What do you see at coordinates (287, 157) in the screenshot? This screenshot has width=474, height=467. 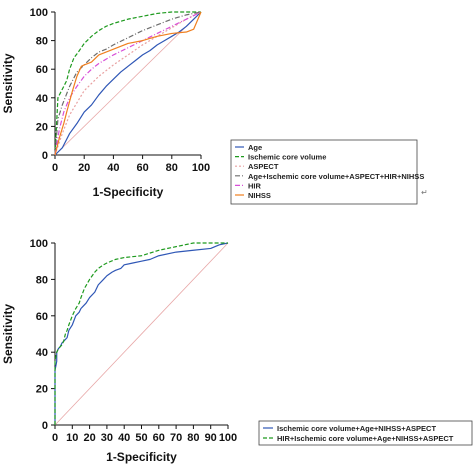 I see `legend-label-ischemic-core-volume: Ischemic core volume` at bounding box center [287, 157].